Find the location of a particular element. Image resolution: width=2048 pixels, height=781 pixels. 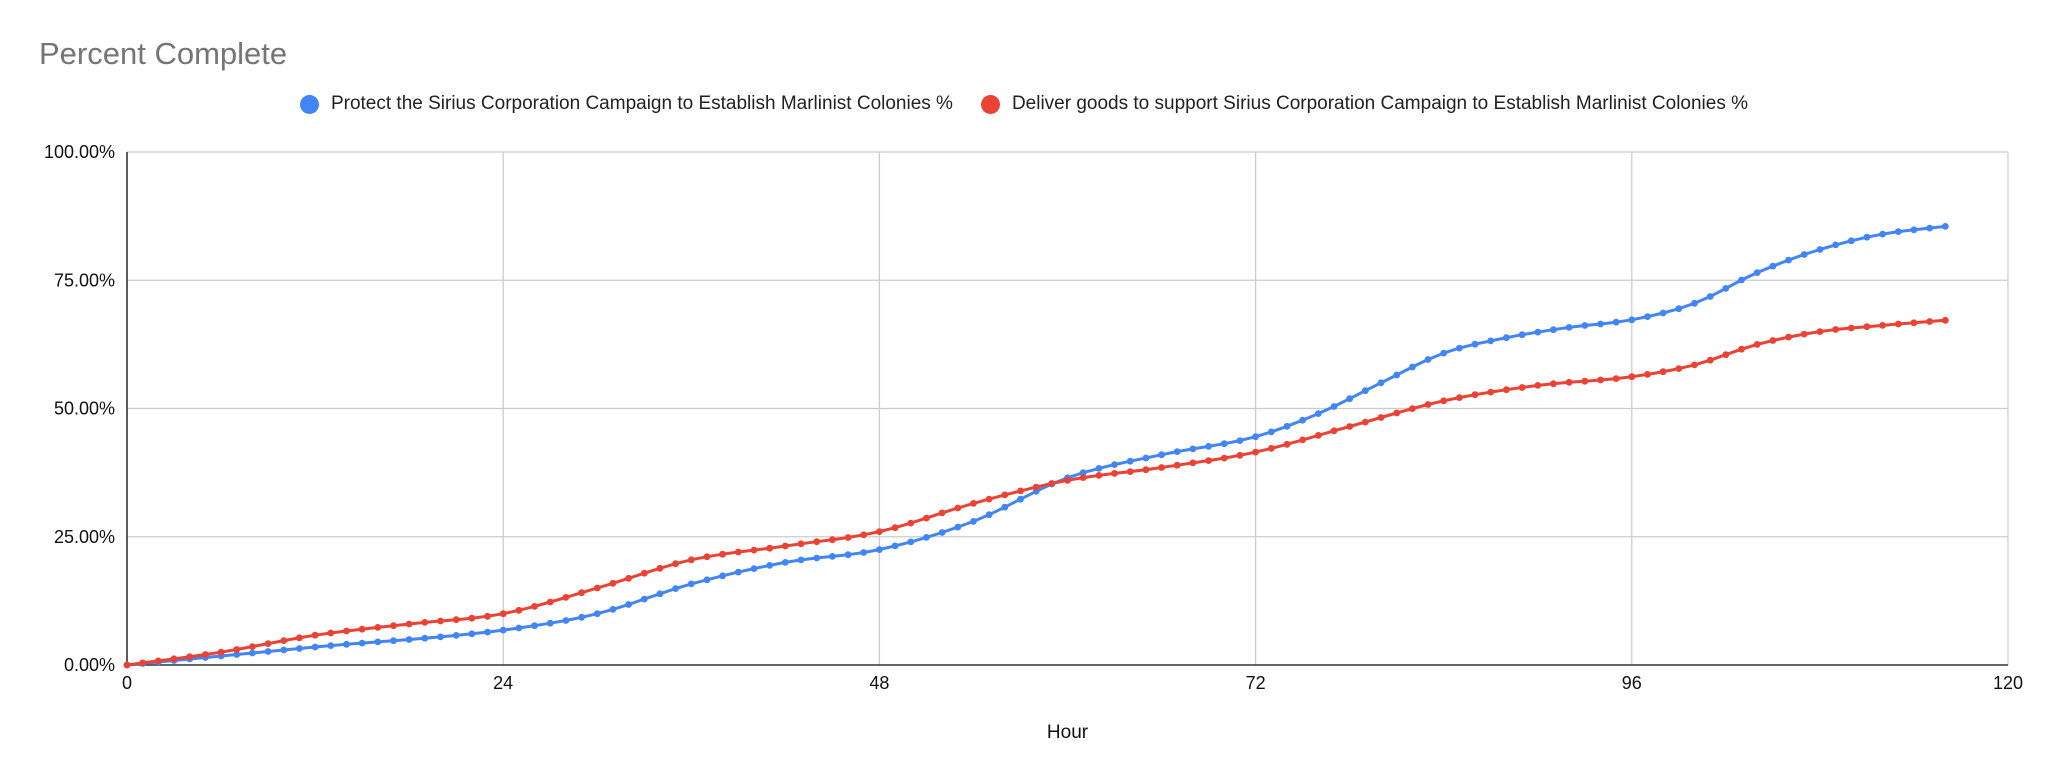

y-tick-label: 0.00% is located at coordinates (89, 665).